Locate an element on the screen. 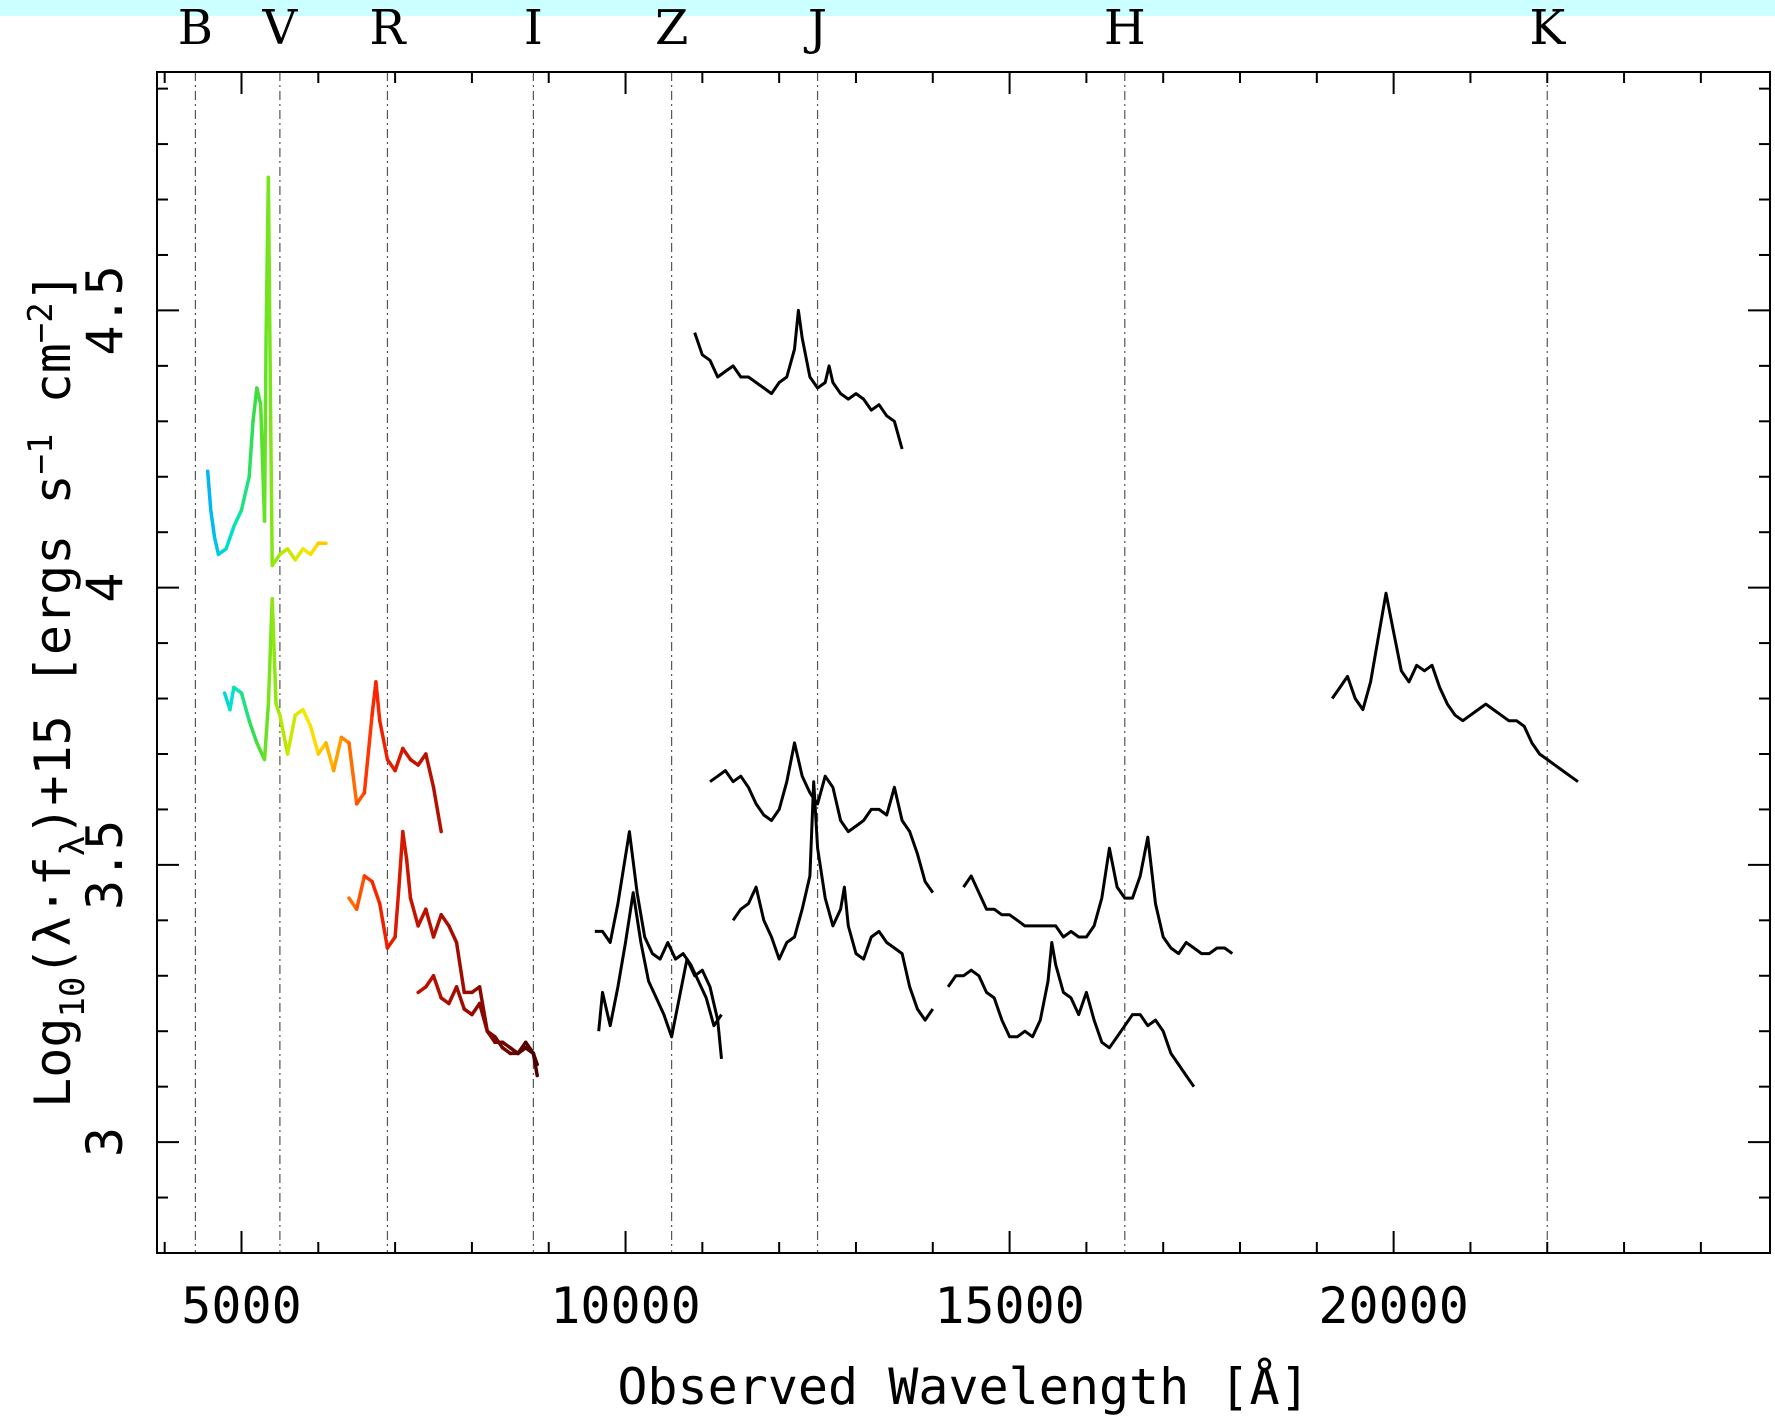  band-label-z: Z is located at coordinates (671, 28).